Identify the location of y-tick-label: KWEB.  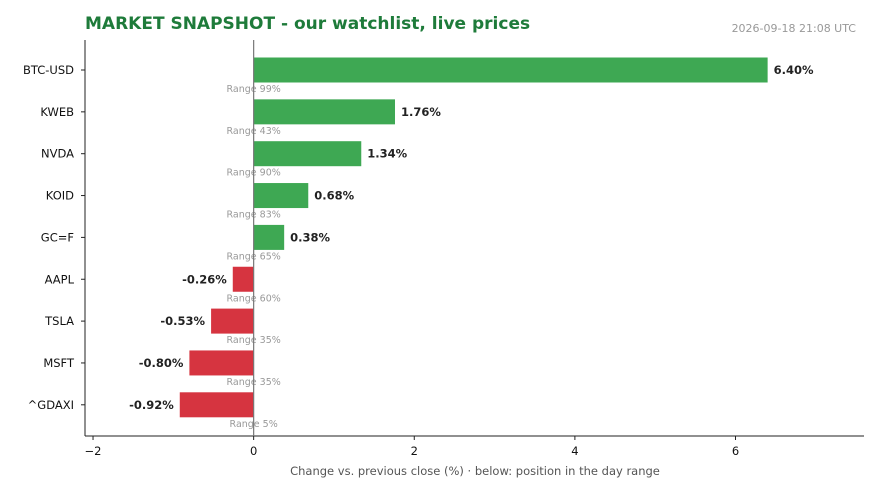
(57, 112).